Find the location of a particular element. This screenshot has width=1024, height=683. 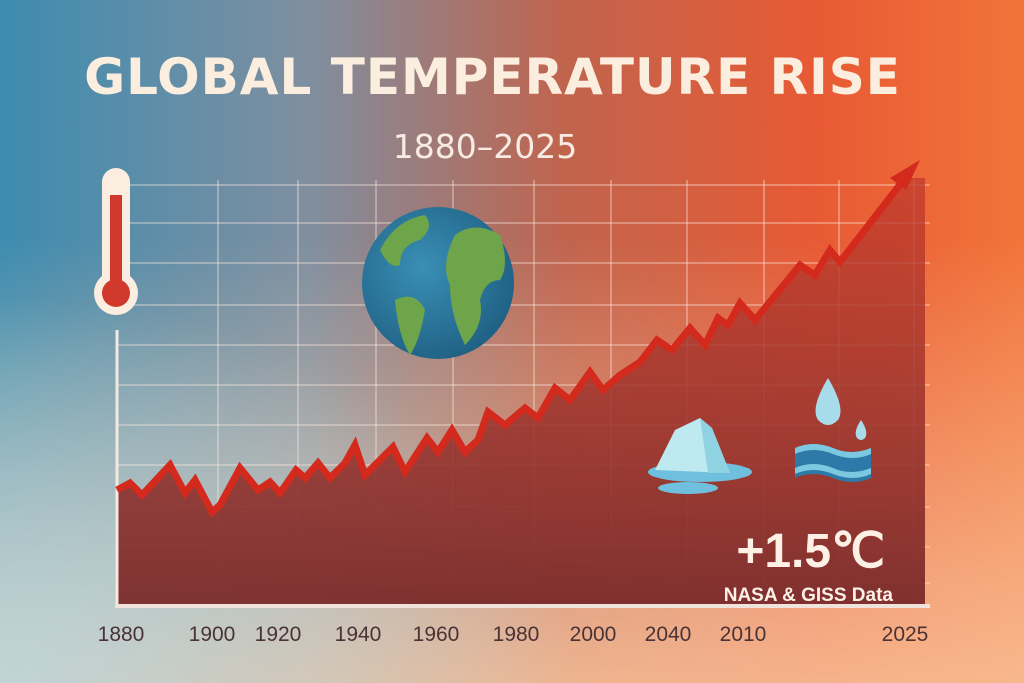

x-tick-label: 2000 is located at coordinates (593, 634).